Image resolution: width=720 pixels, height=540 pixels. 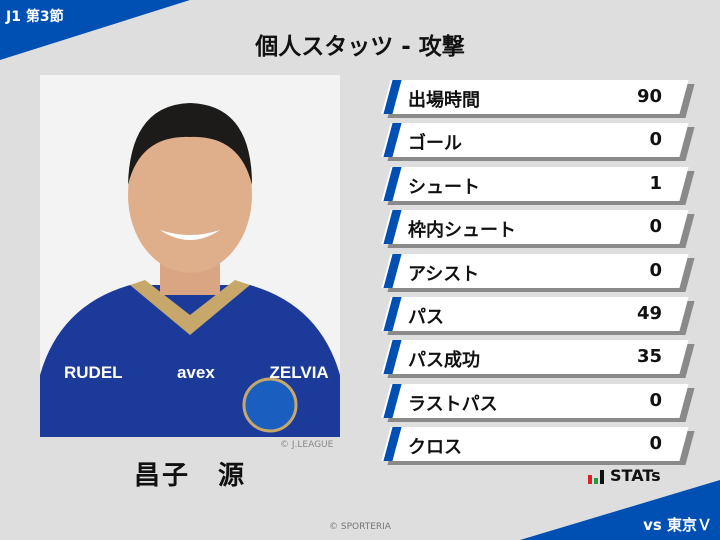 I want to click on logo-text: STATs, so click(x=635, y=475).